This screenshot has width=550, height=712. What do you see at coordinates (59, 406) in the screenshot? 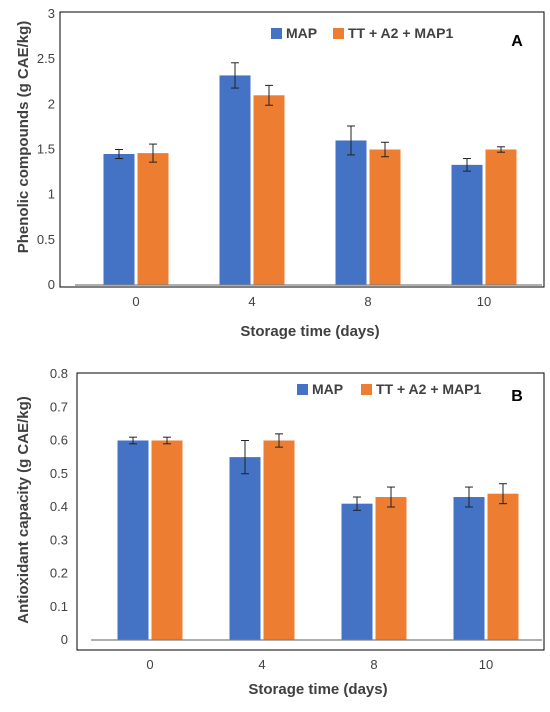
I see `y-tick-label: 0.7` at bounding box center [59, 406].